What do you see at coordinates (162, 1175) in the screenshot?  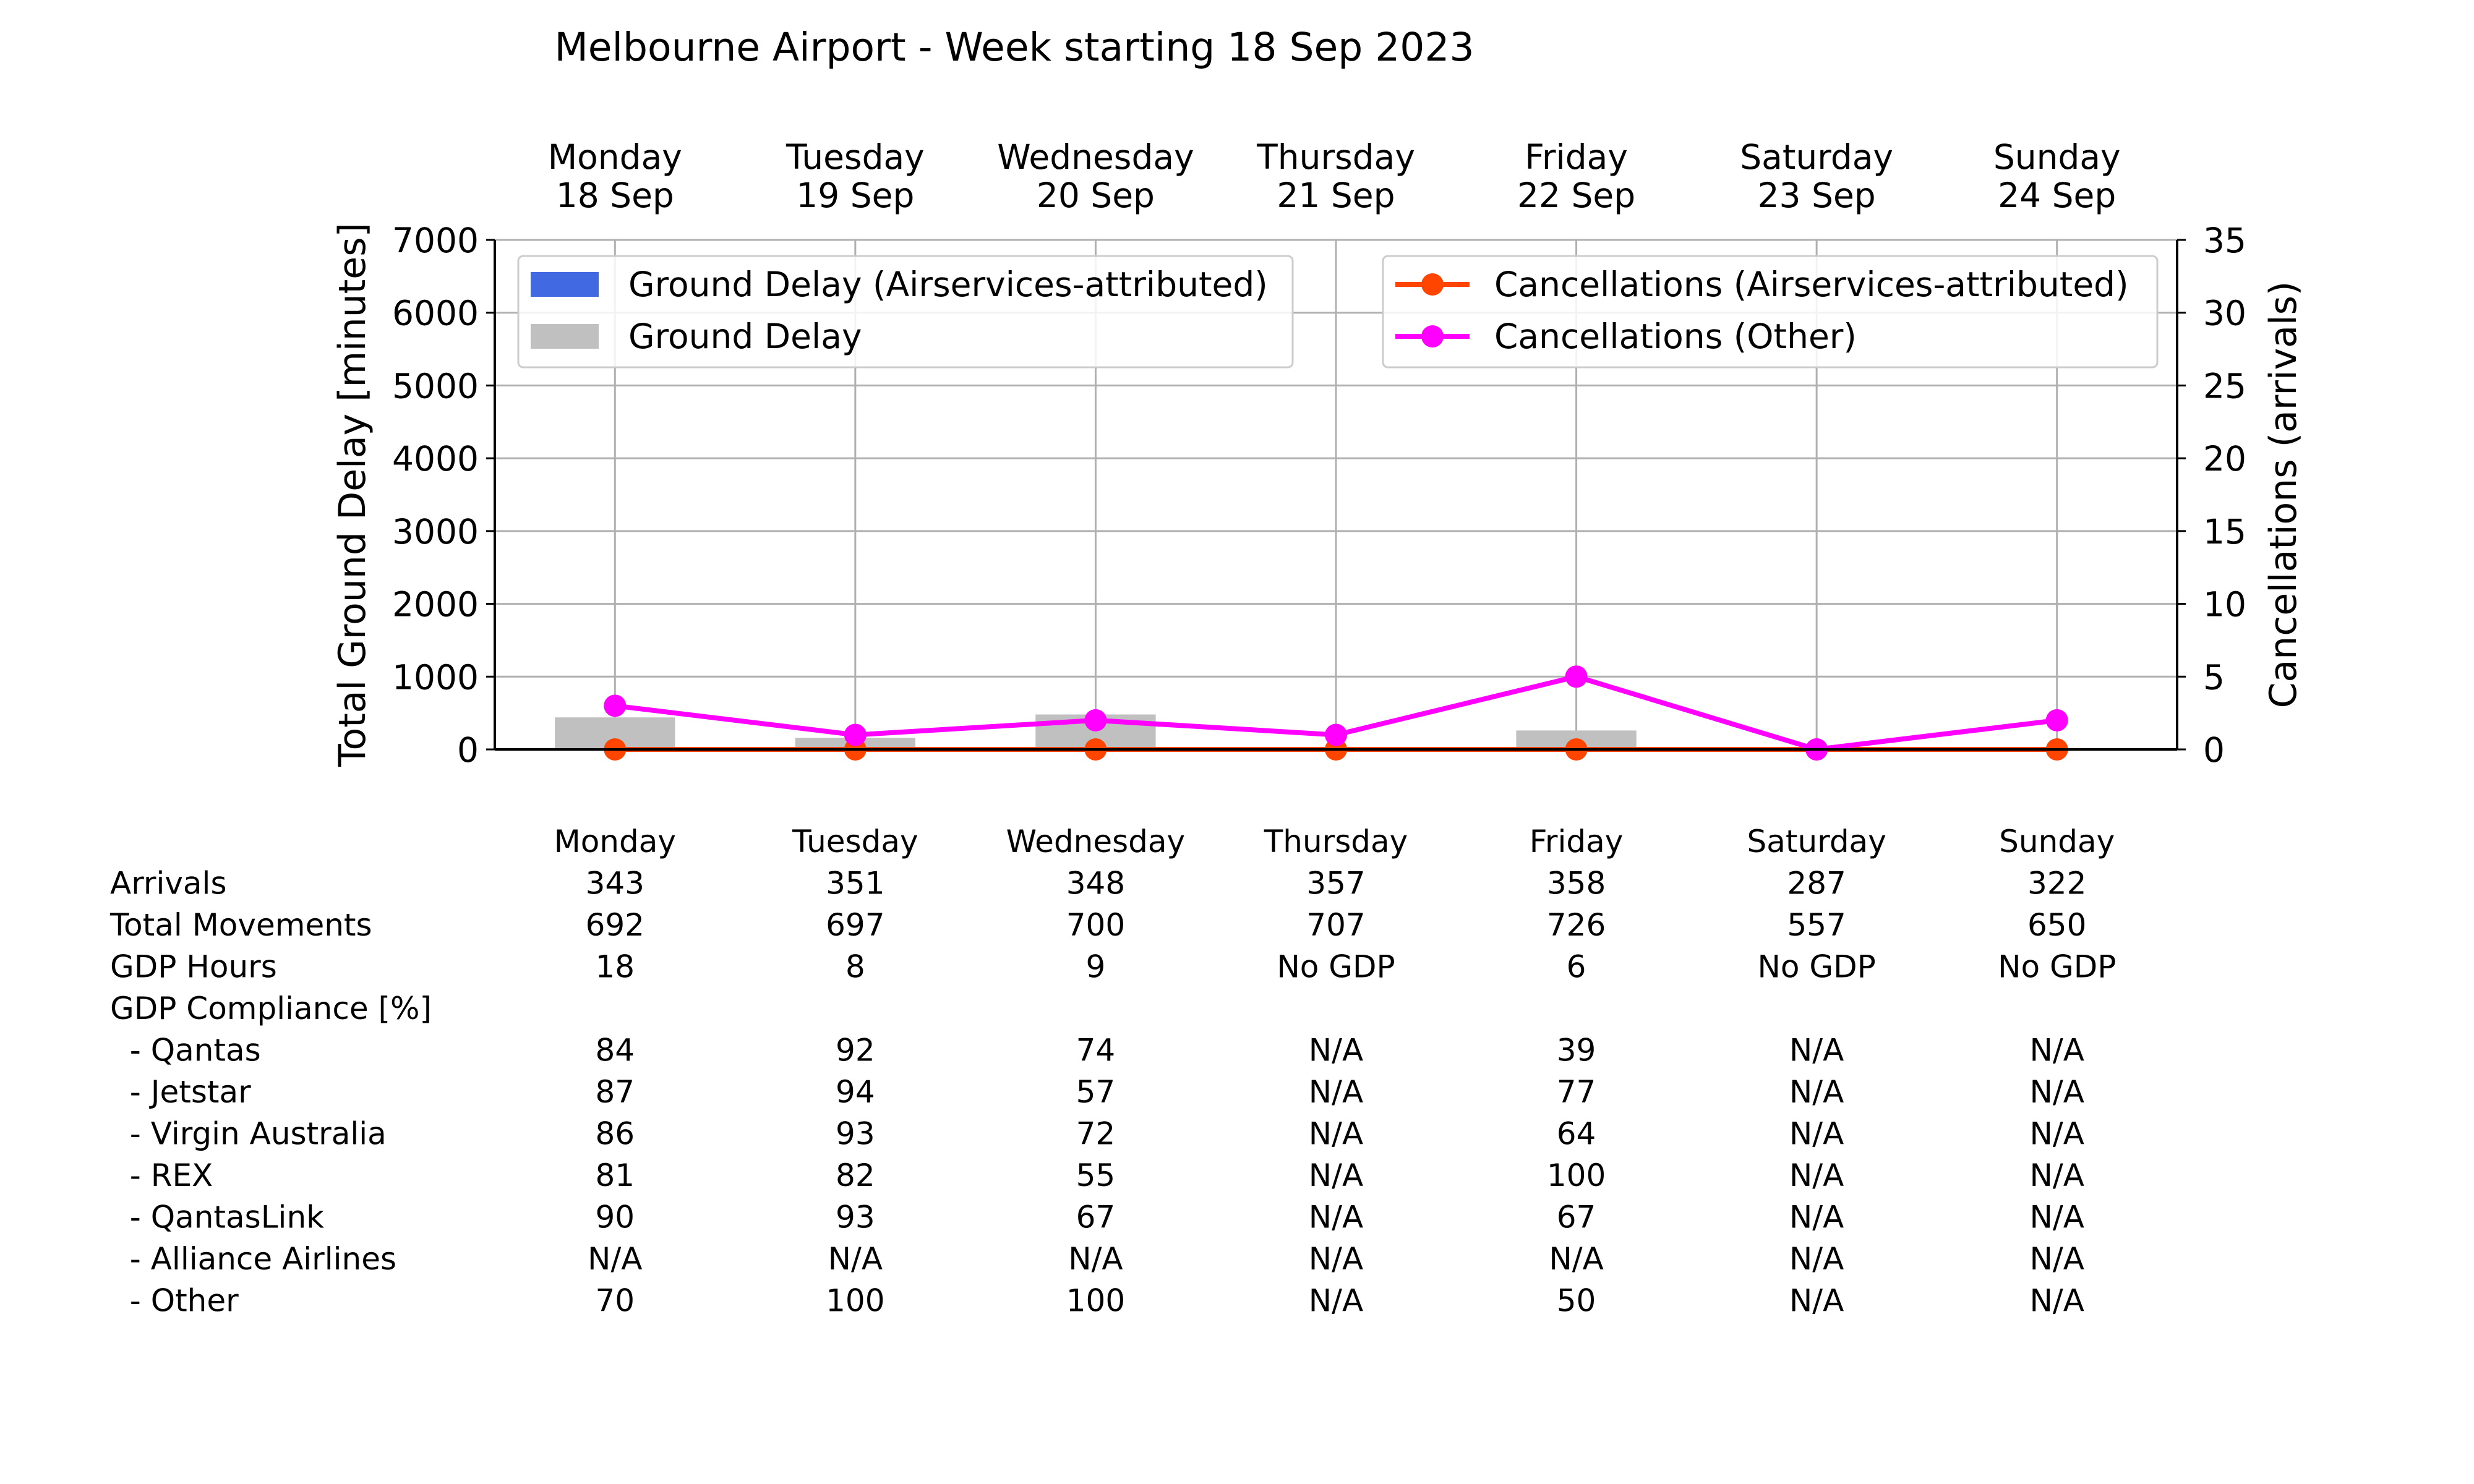 I see `table-row-label: - REX` at bounding box center [162, 1175].